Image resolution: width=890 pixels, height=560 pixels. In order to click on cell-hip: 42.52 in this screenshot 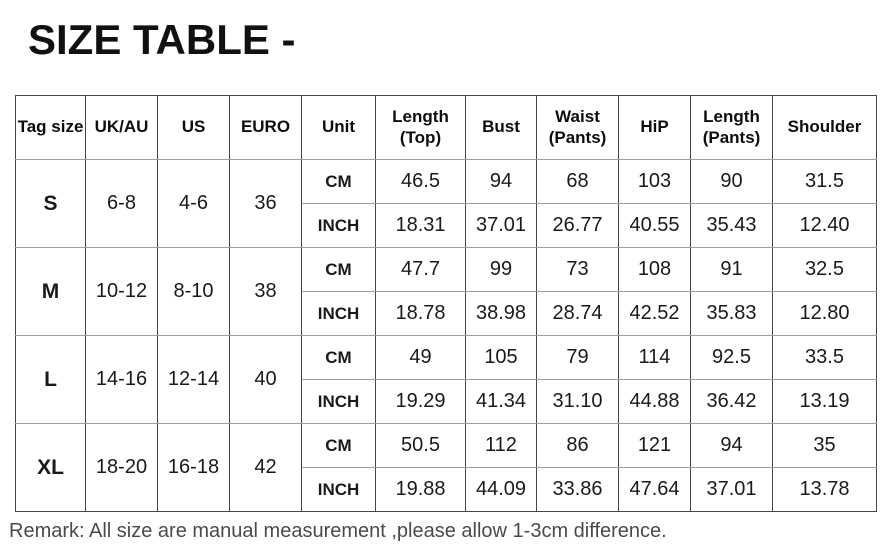, I will do `click(654, 313)`.